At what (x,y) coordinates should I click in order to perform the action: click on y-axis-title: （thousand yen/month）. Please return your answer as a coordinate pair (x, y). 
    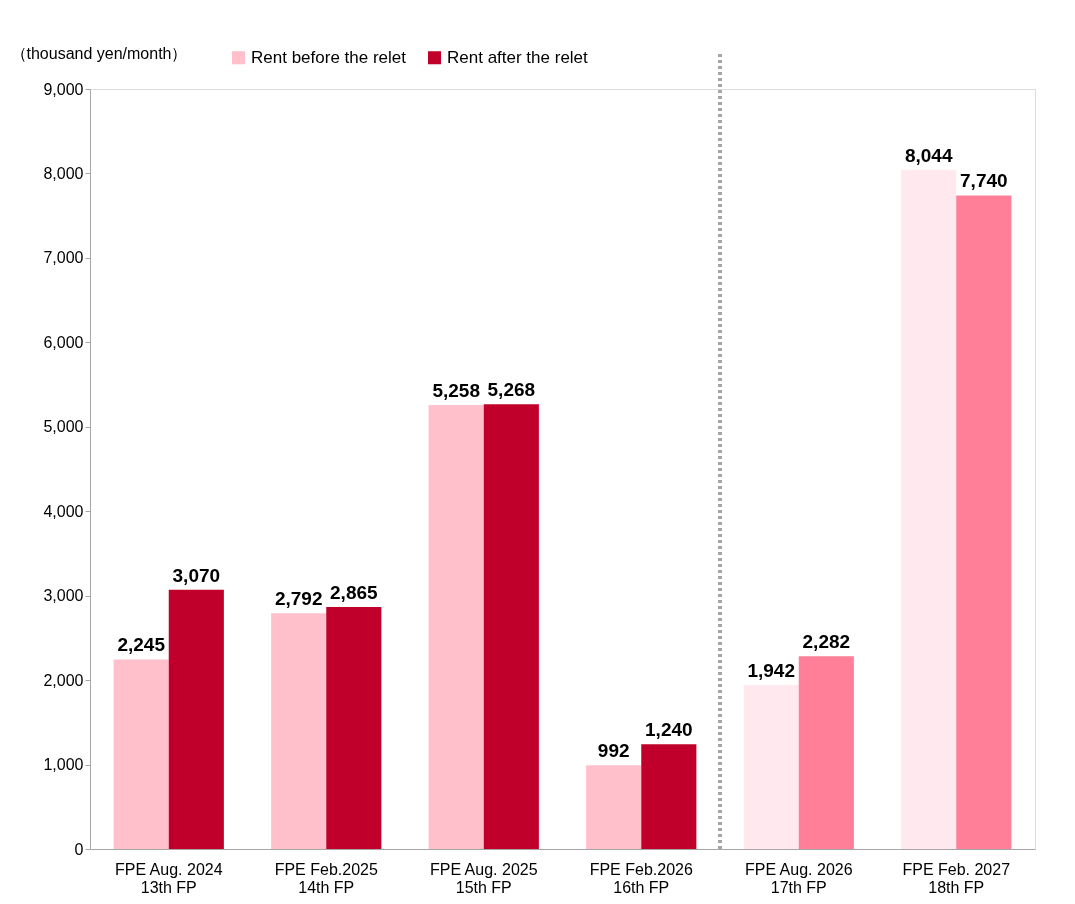
    Looking at the image, I should click on (99, 53).